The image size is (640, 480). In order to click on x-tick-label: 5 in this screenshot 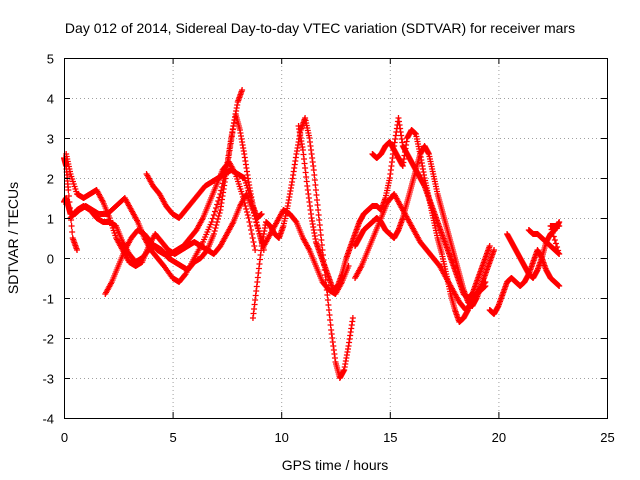, I will do `click(172, 437)`.